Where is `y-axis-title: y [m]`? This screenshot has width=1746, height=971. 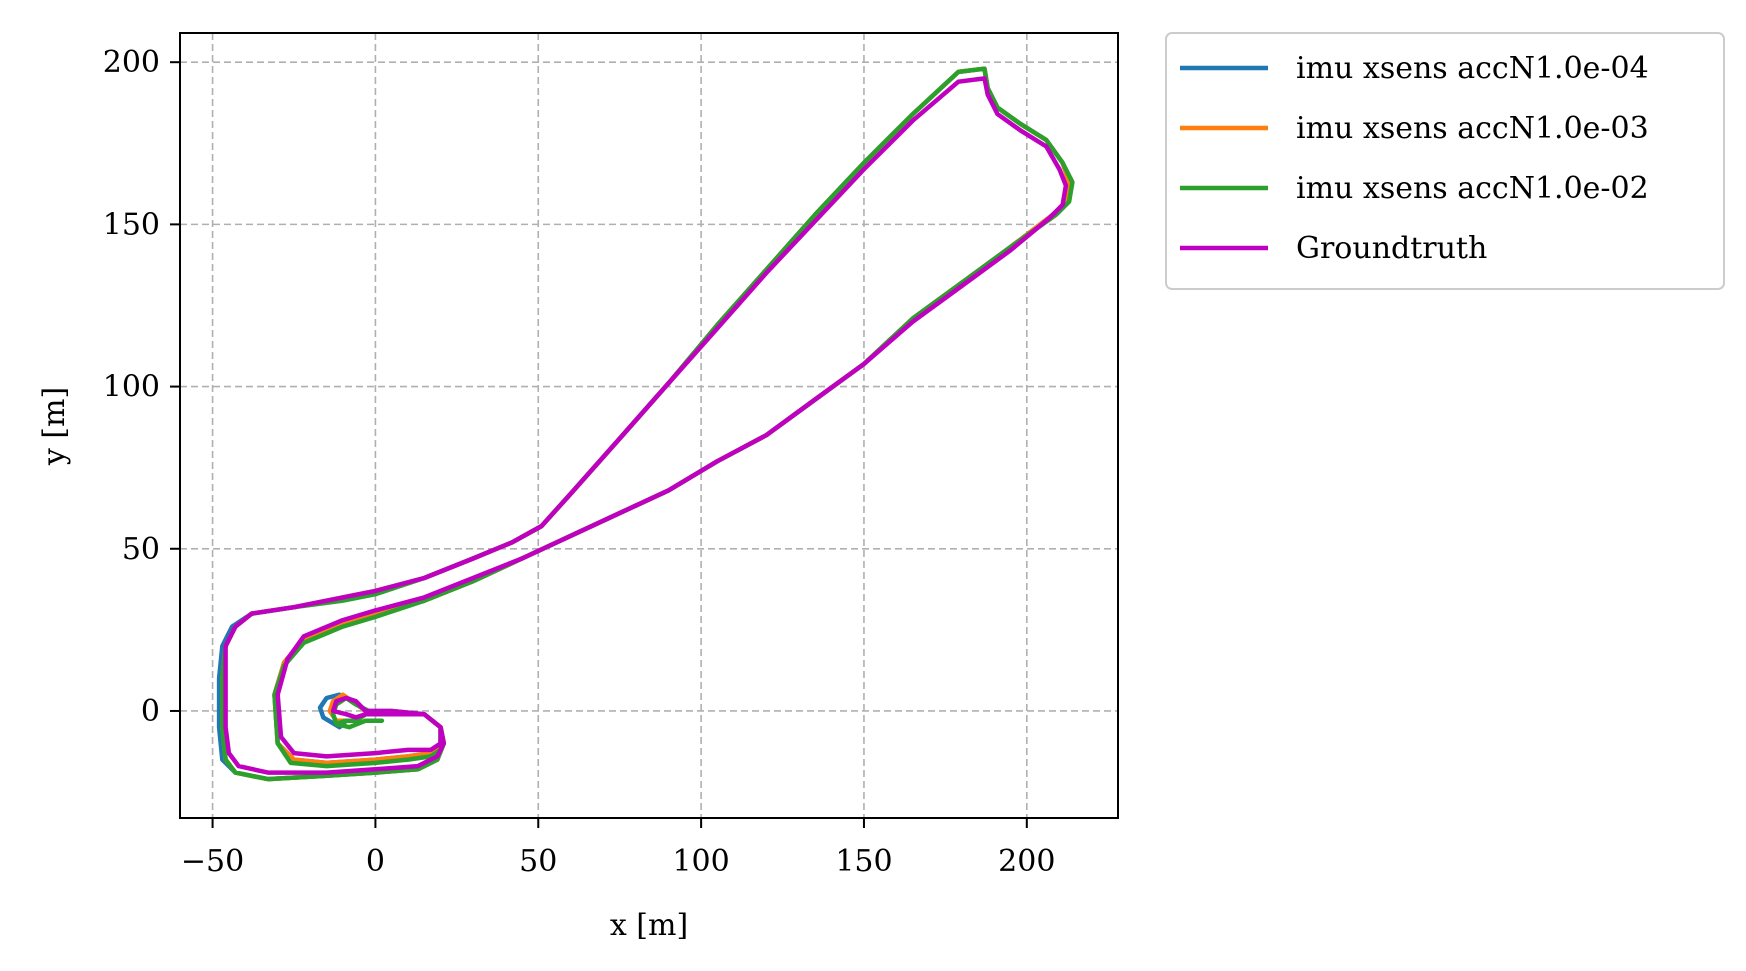
y-axis-title: y [m] is located at coordinates (54, 426).